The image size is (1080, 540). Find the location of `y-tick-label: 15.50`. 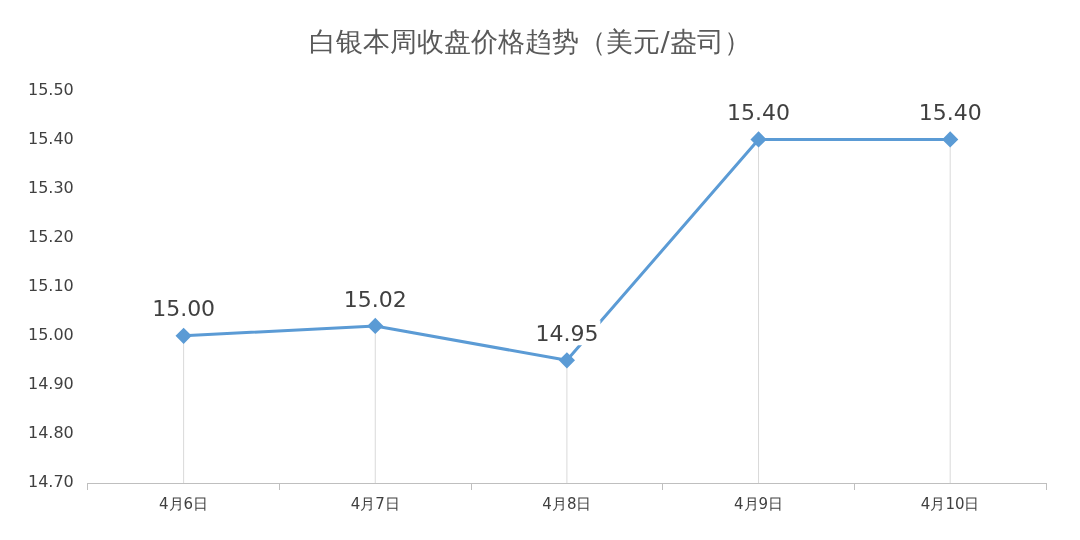

y-tick-label: 15.50 is located at coordinates (50, 89).